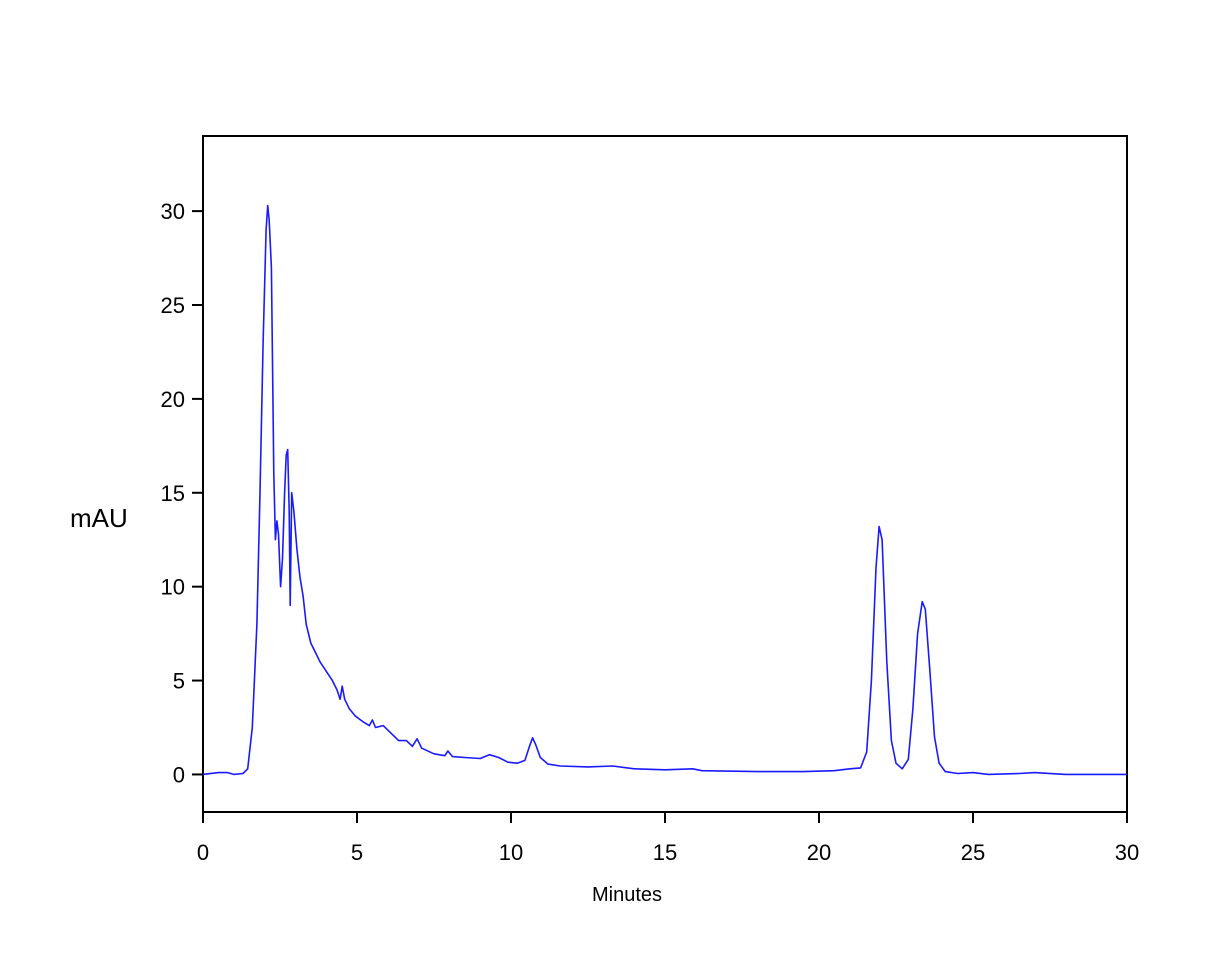 The height and width of the screenshot is (980, 1216). I want to click on y-axis-ticks: 0 5 10 15 20 25 30, so click(182, 493).